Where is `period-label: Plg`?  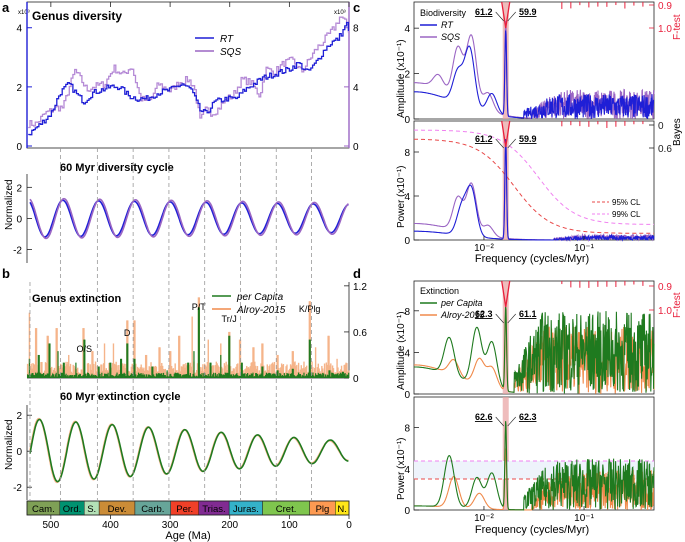
period-label: Plg is located at coordinates (323, 509).